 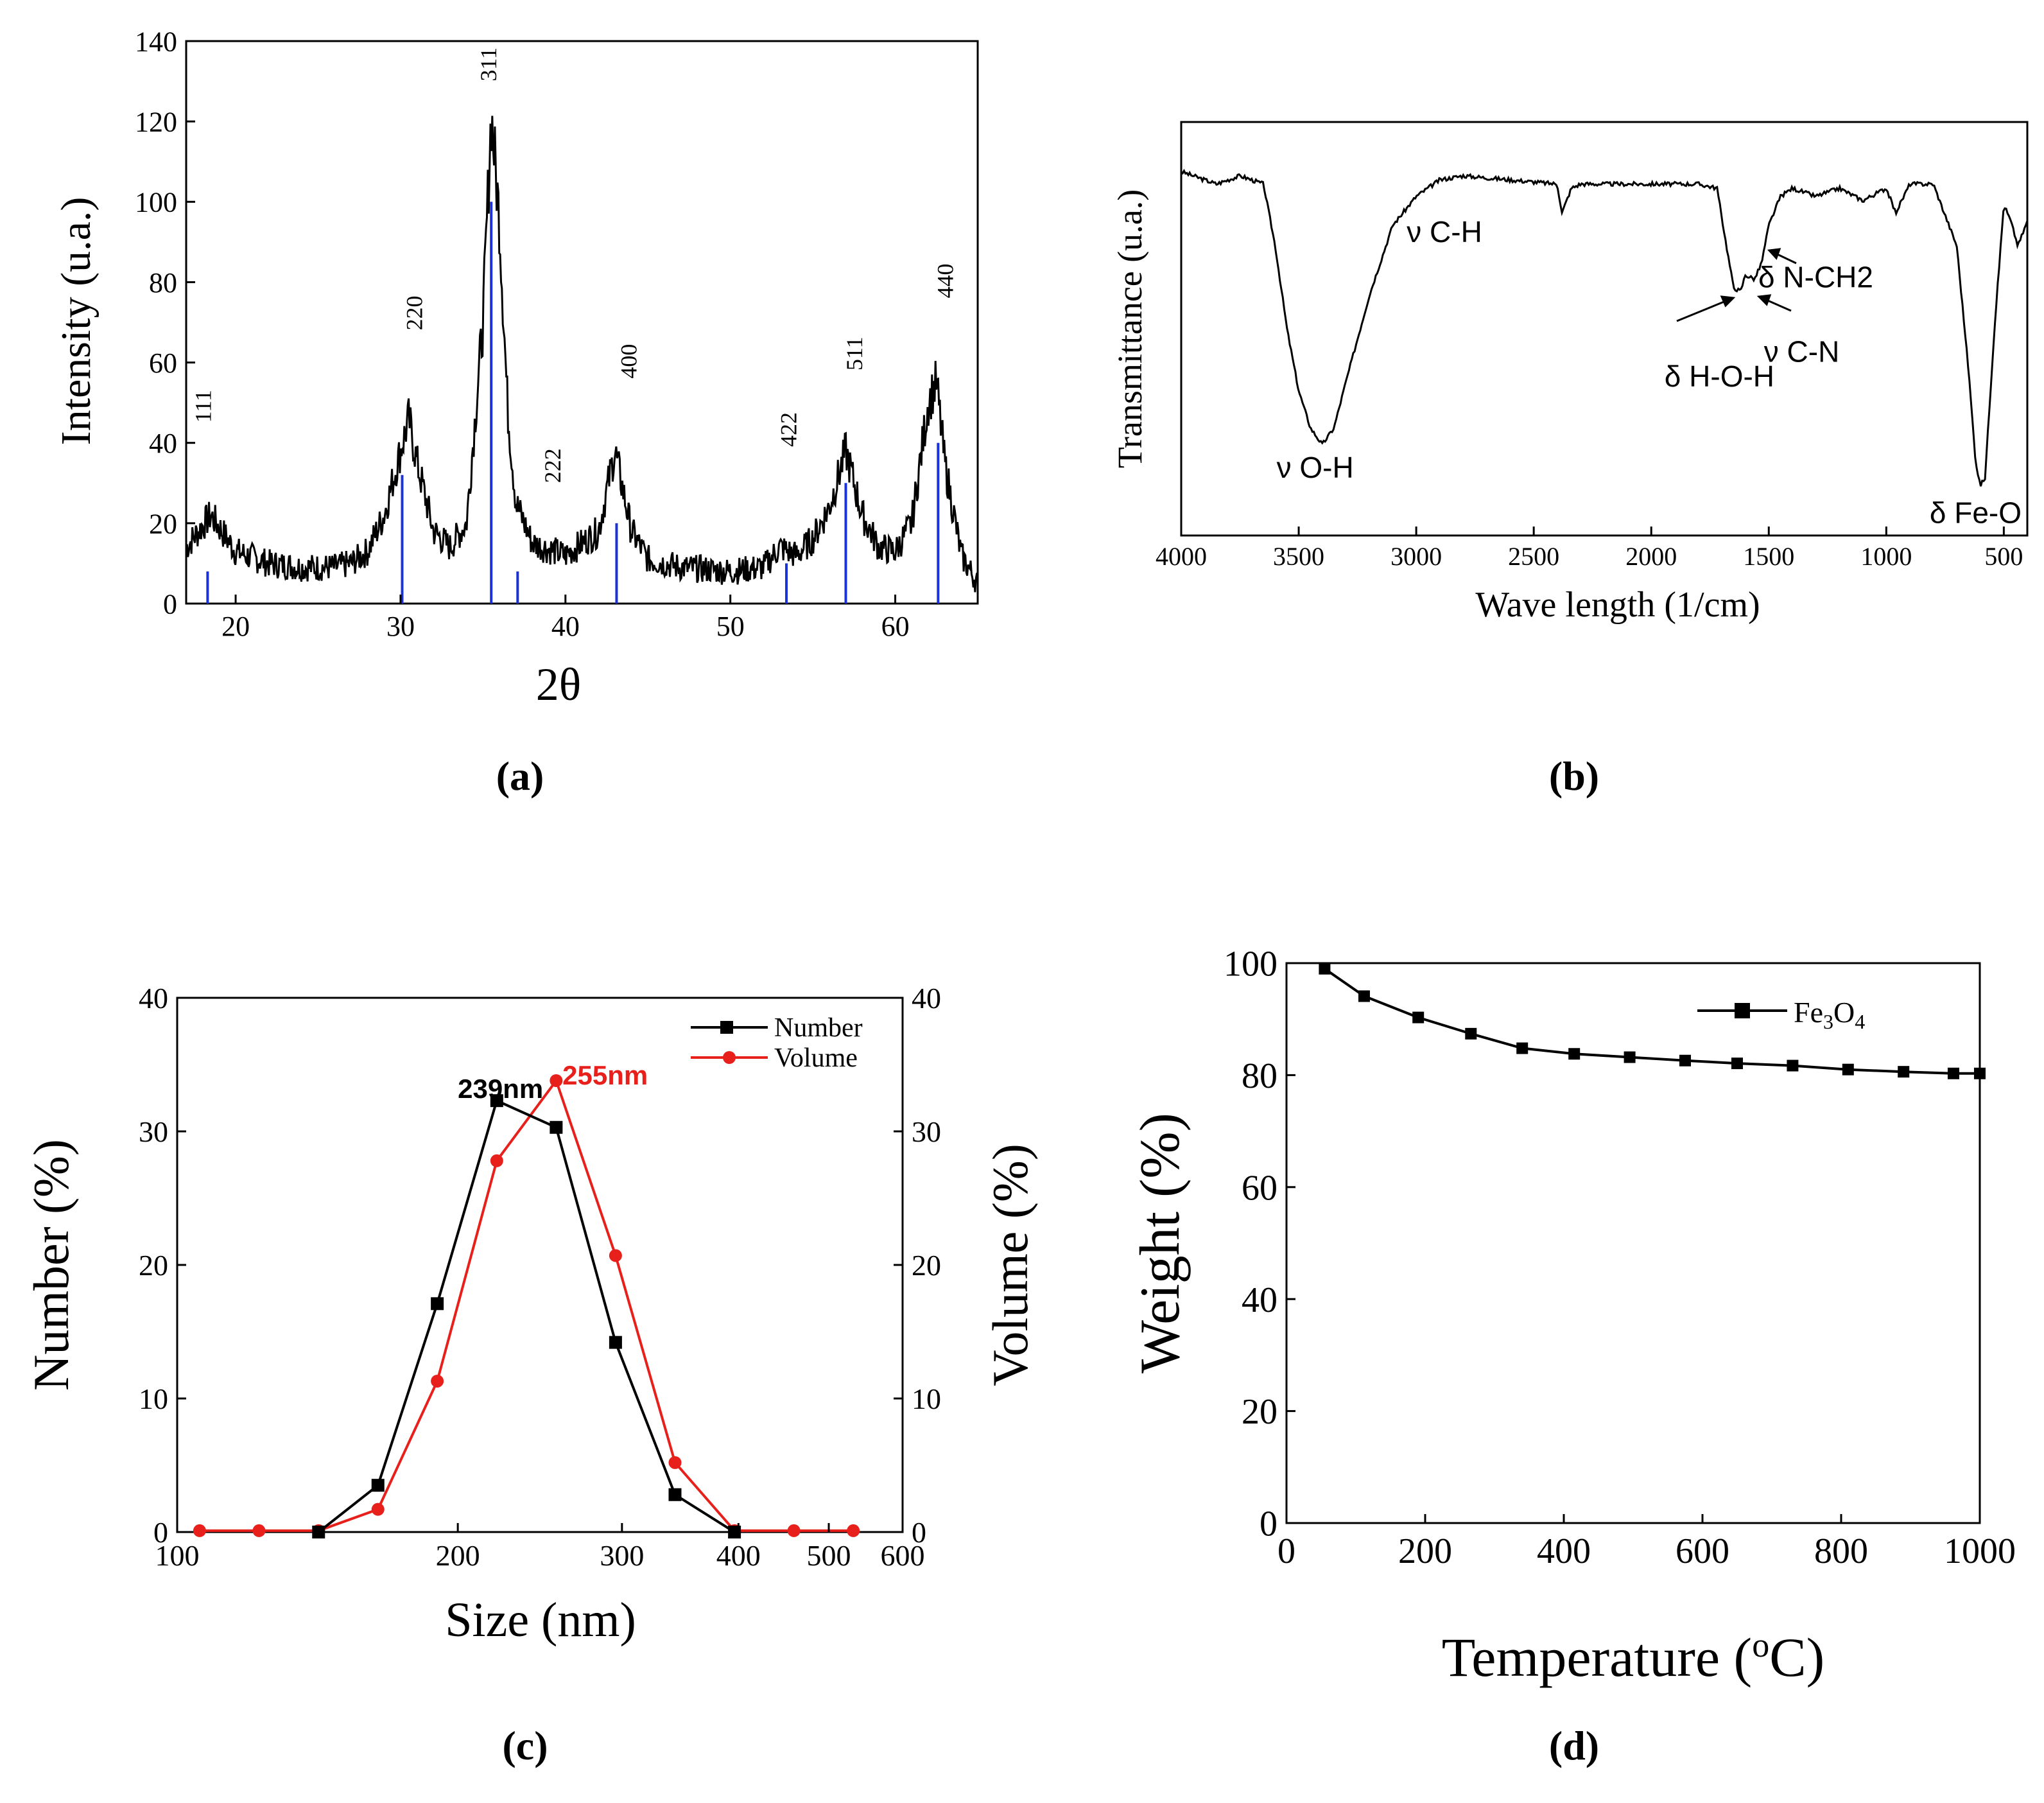 What do you see at coordinates (76, 321) in the screenshot?
I see `y-axis-label: Intensity (u.a.)` at bounding box center [76, 321].